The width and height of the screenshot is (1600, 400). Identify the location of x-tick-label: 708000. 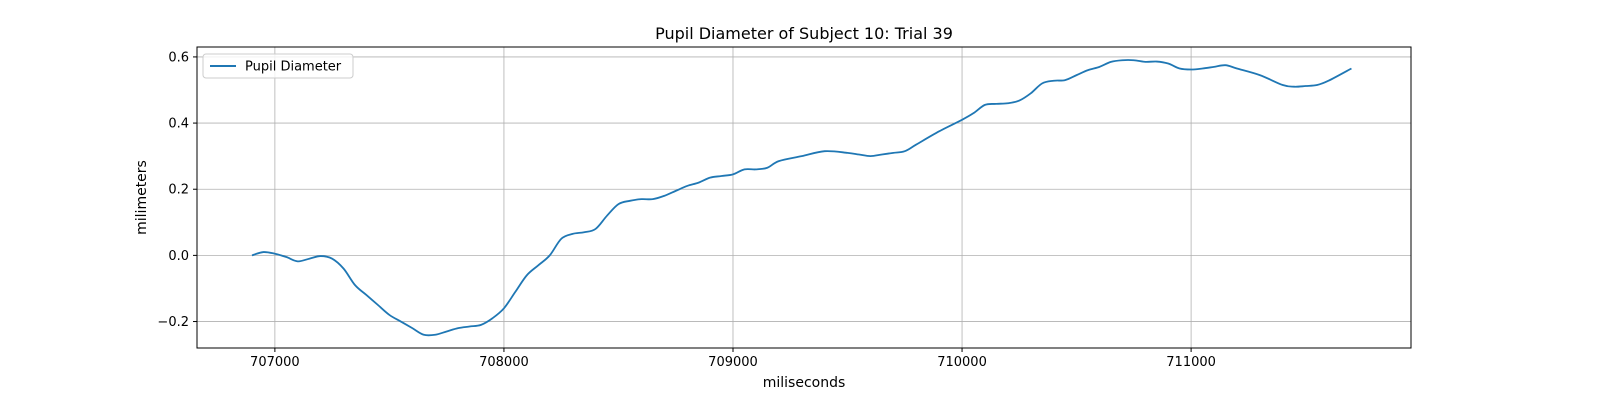
(504, 362).